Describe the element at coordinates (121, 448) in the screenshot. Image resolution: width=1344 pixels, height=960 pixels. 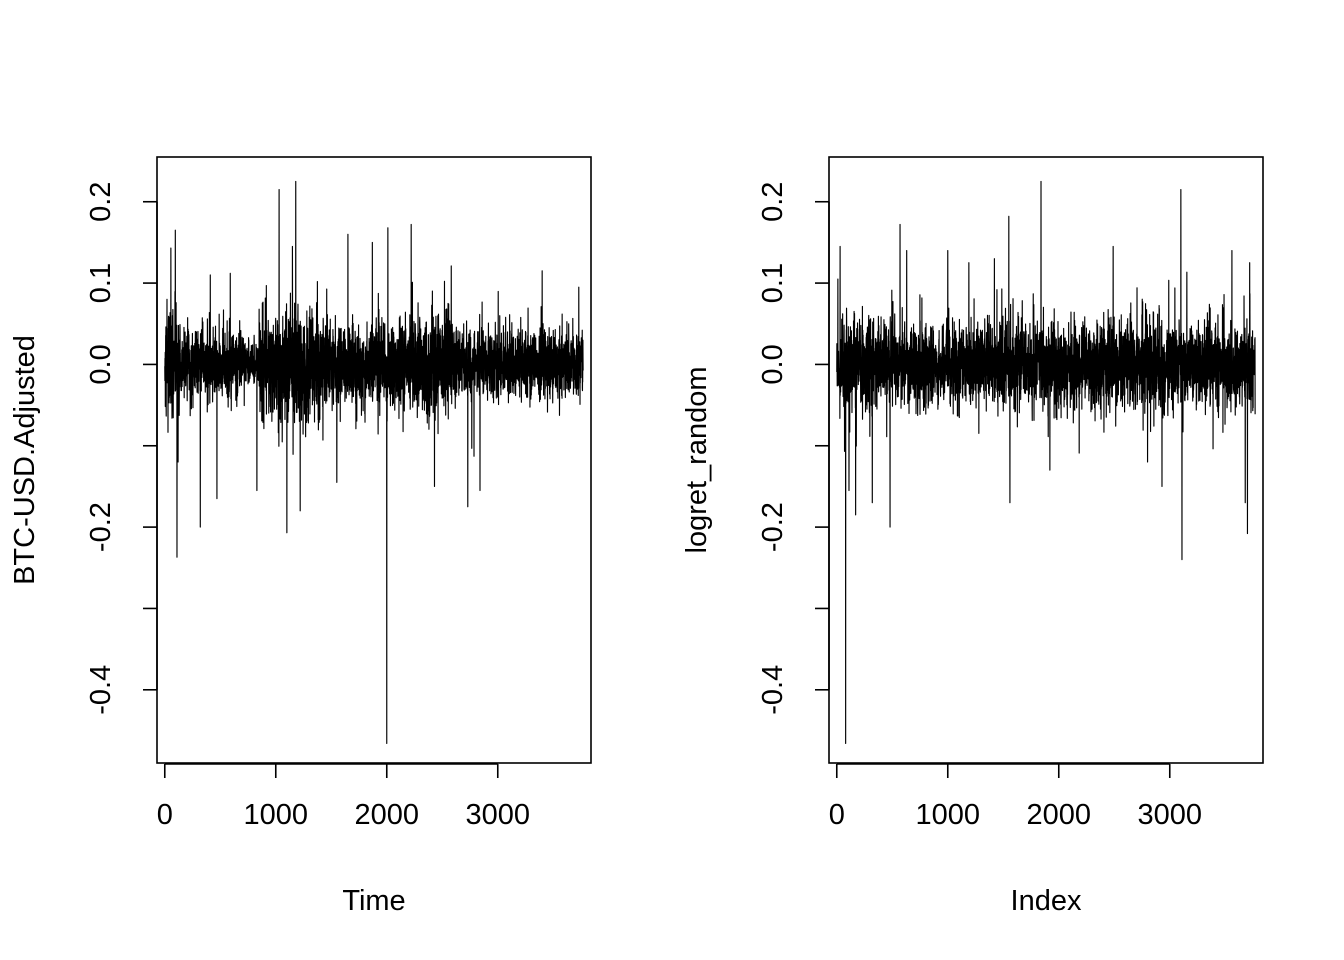
I see `left-y-axis: -0.4 -0.2 0.0 0.1 0.2` at that location.